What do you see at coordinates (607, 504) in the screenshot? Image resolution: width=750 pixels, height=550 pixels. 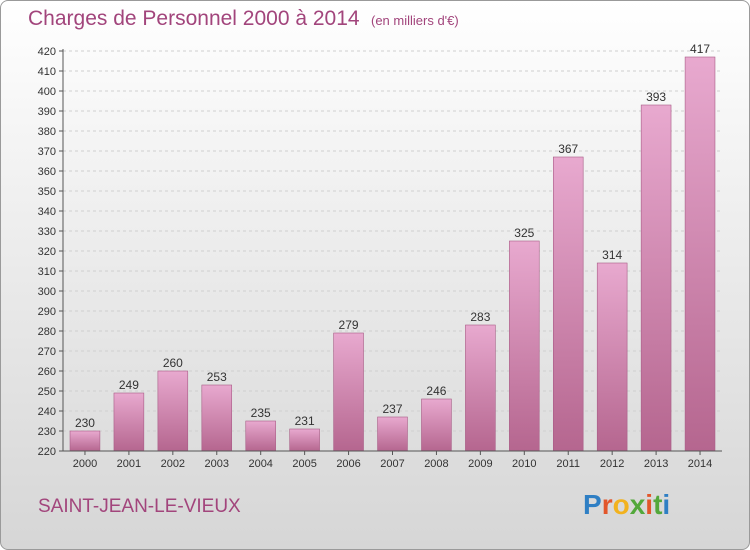 I see `logo-letter: r` at bounding box center [607, 504].